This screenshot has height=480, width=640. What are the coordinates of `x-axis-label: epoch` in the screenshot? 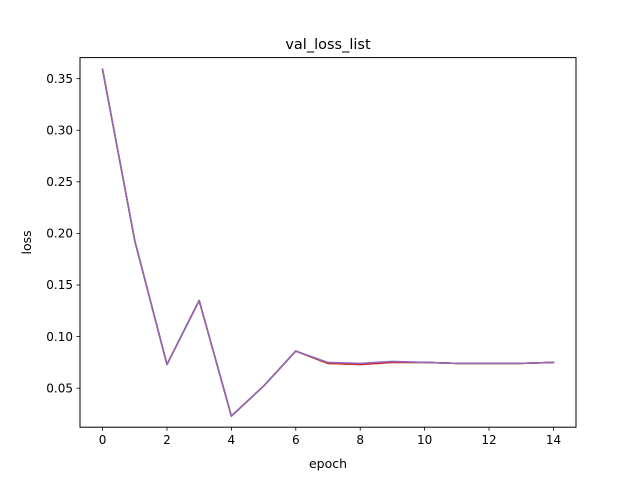 It's located at (328, 463).